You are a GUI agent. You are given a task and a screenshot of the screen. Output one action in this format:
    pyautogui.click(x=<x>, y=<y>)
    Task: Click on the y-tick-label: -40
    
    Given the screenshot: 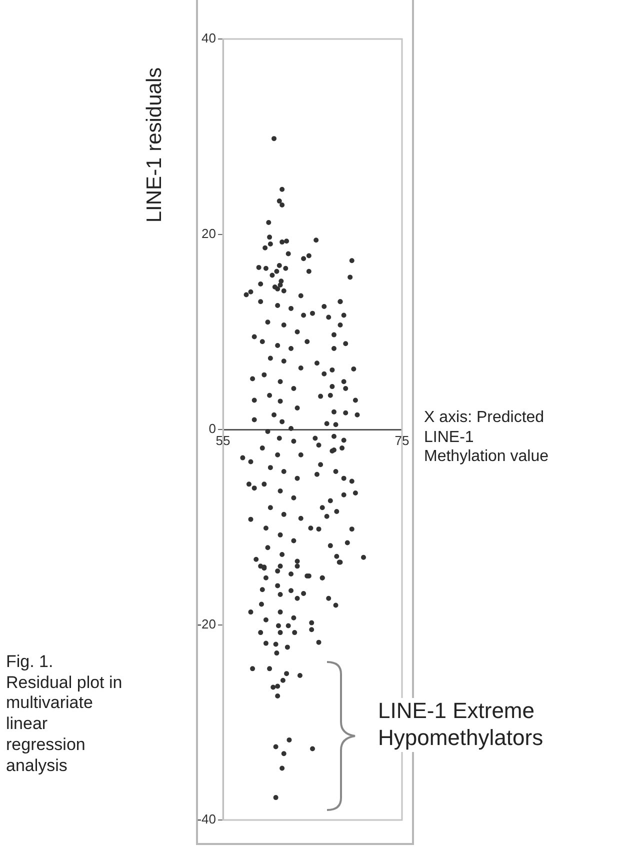 What is the action you would take?
    pyautogui.click(x=206, y=819)
    